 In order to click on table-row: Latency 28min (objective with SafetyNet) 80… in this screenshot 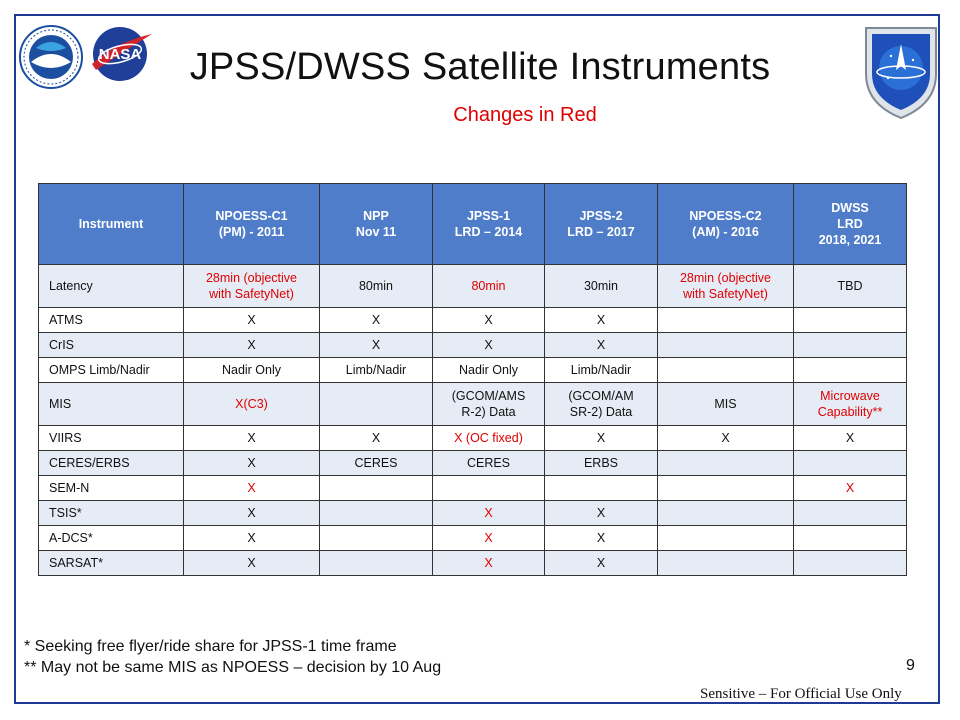, I will do `click(473, 286)`.